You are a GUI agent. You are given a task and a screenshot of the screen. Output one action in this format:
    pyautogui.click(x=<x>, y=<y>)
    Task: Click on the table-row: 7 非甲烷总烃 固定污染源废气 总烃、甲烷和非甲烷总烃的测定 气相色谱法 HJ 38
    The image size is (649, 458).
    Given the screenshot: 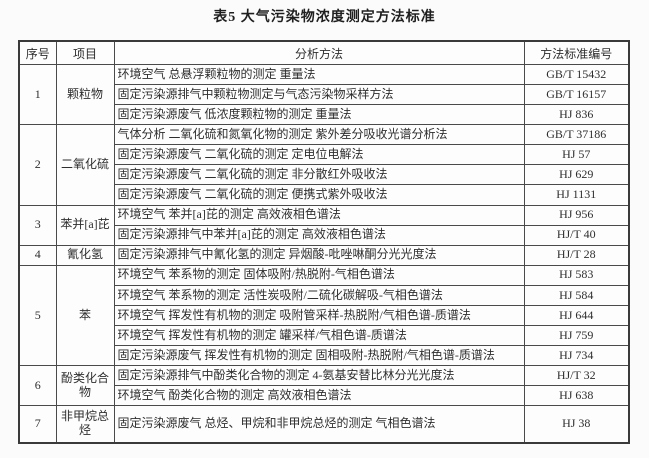 What is the action you would take?
    pyautogui.click(x=324, y=424)
    